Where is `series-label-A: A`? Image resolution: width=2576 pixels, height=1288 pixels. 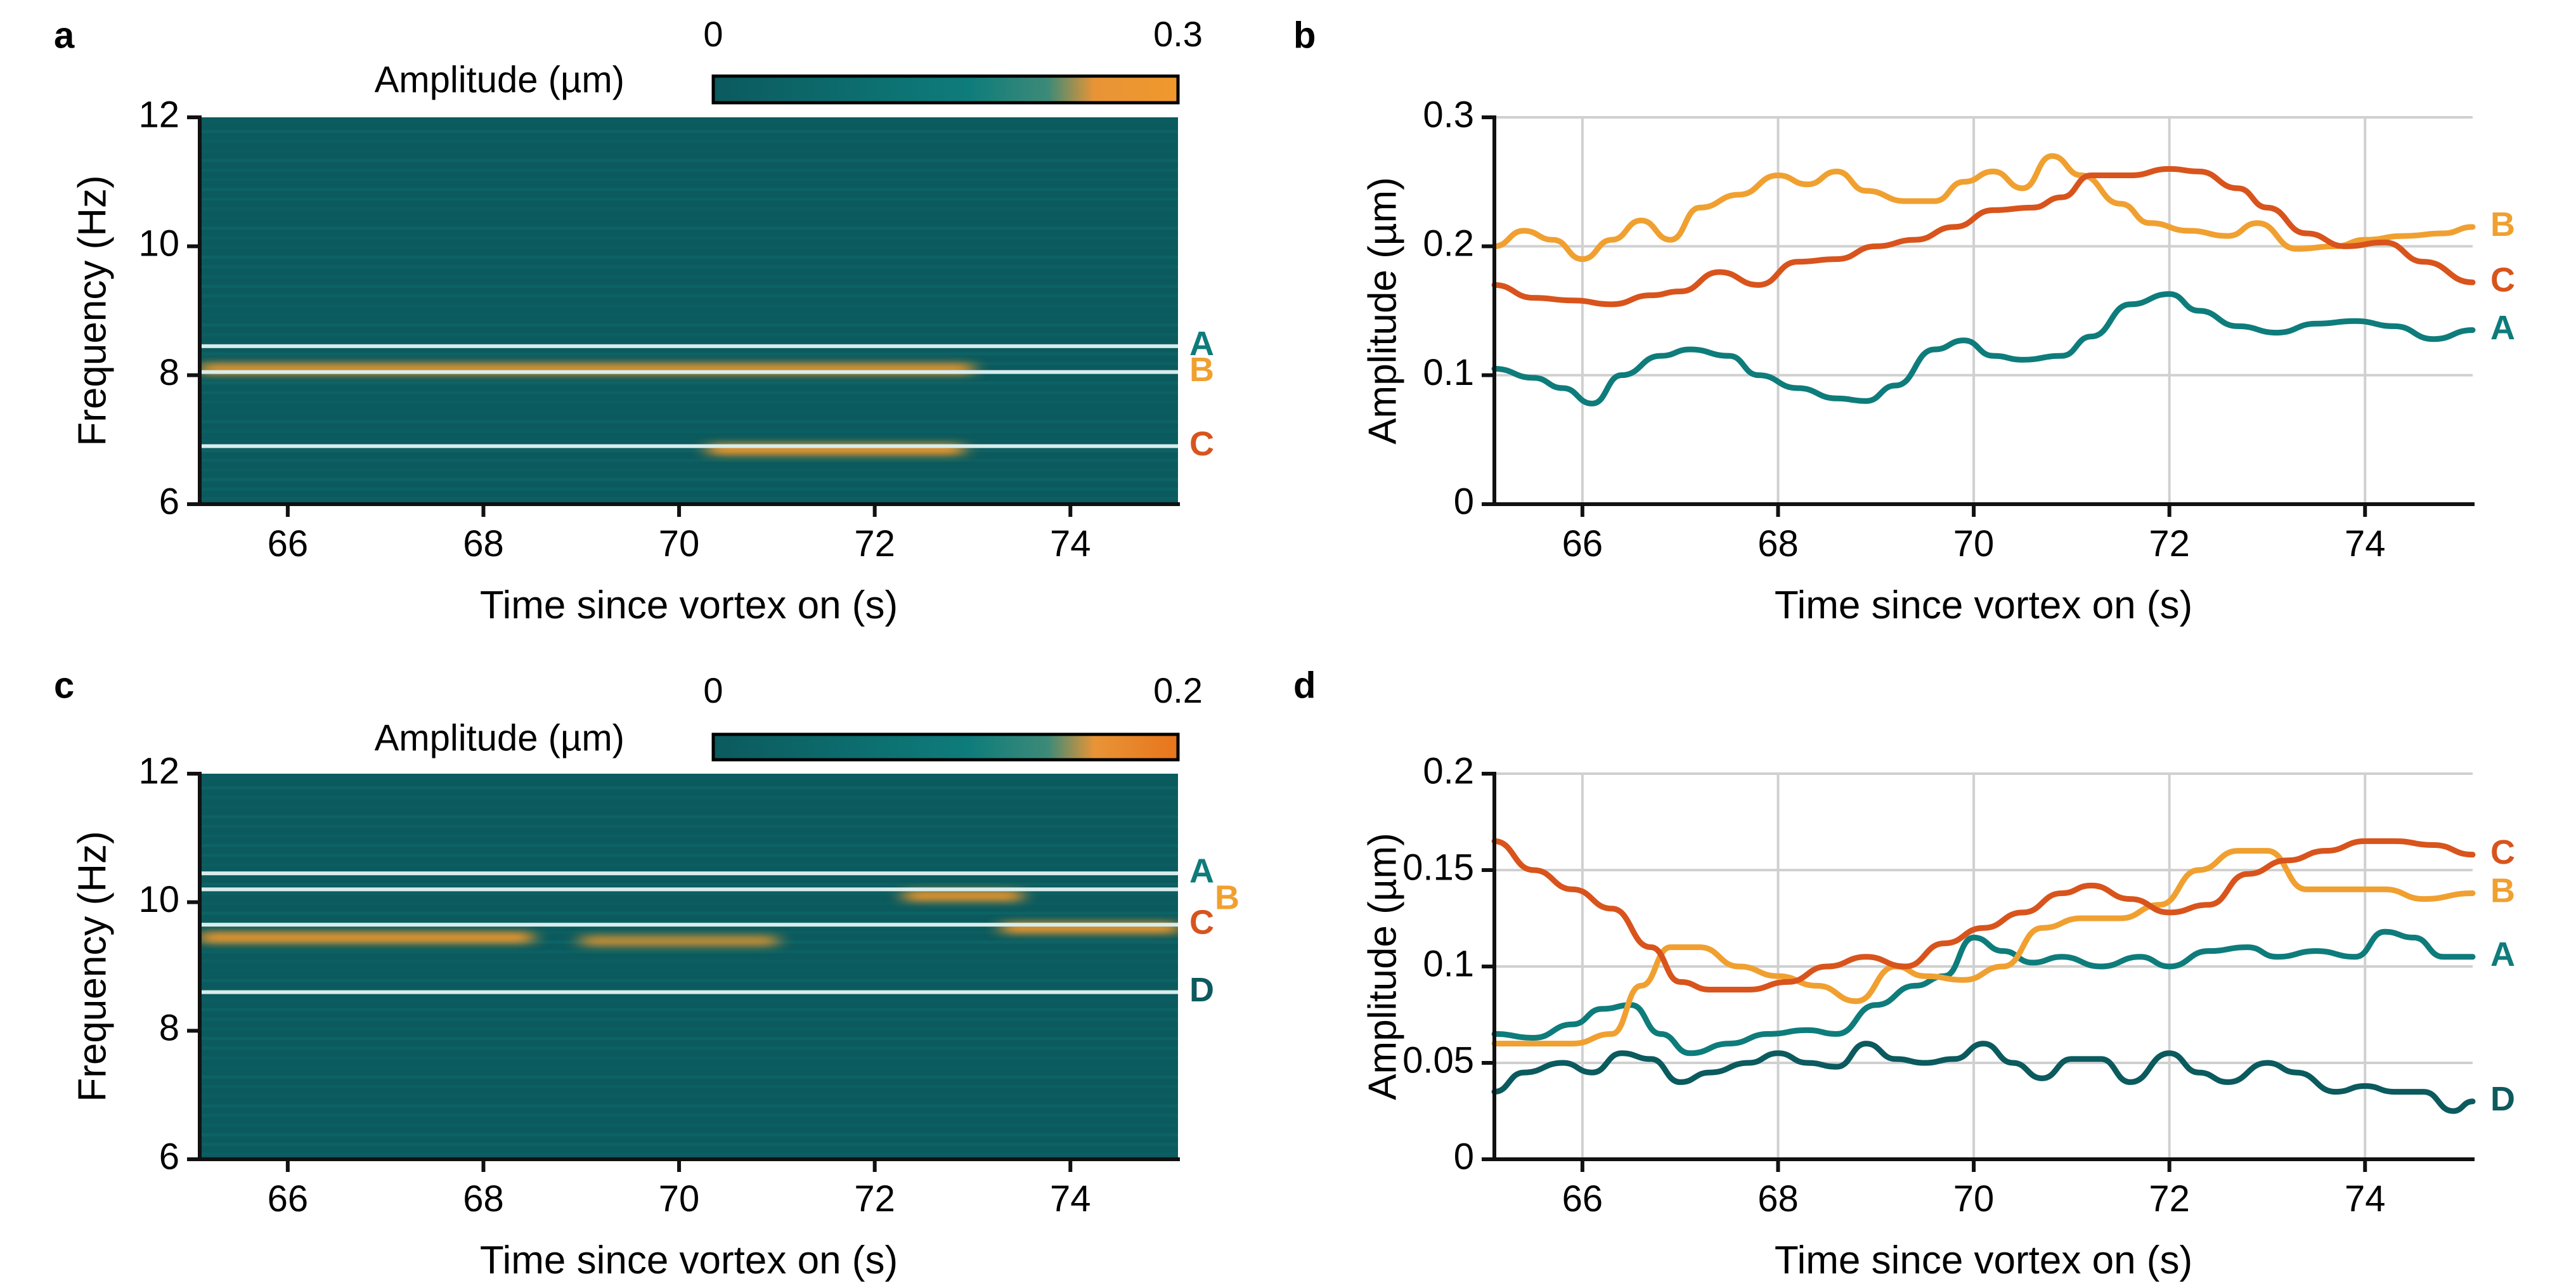 series-label-A: A is located at coordinates (2502, 328).